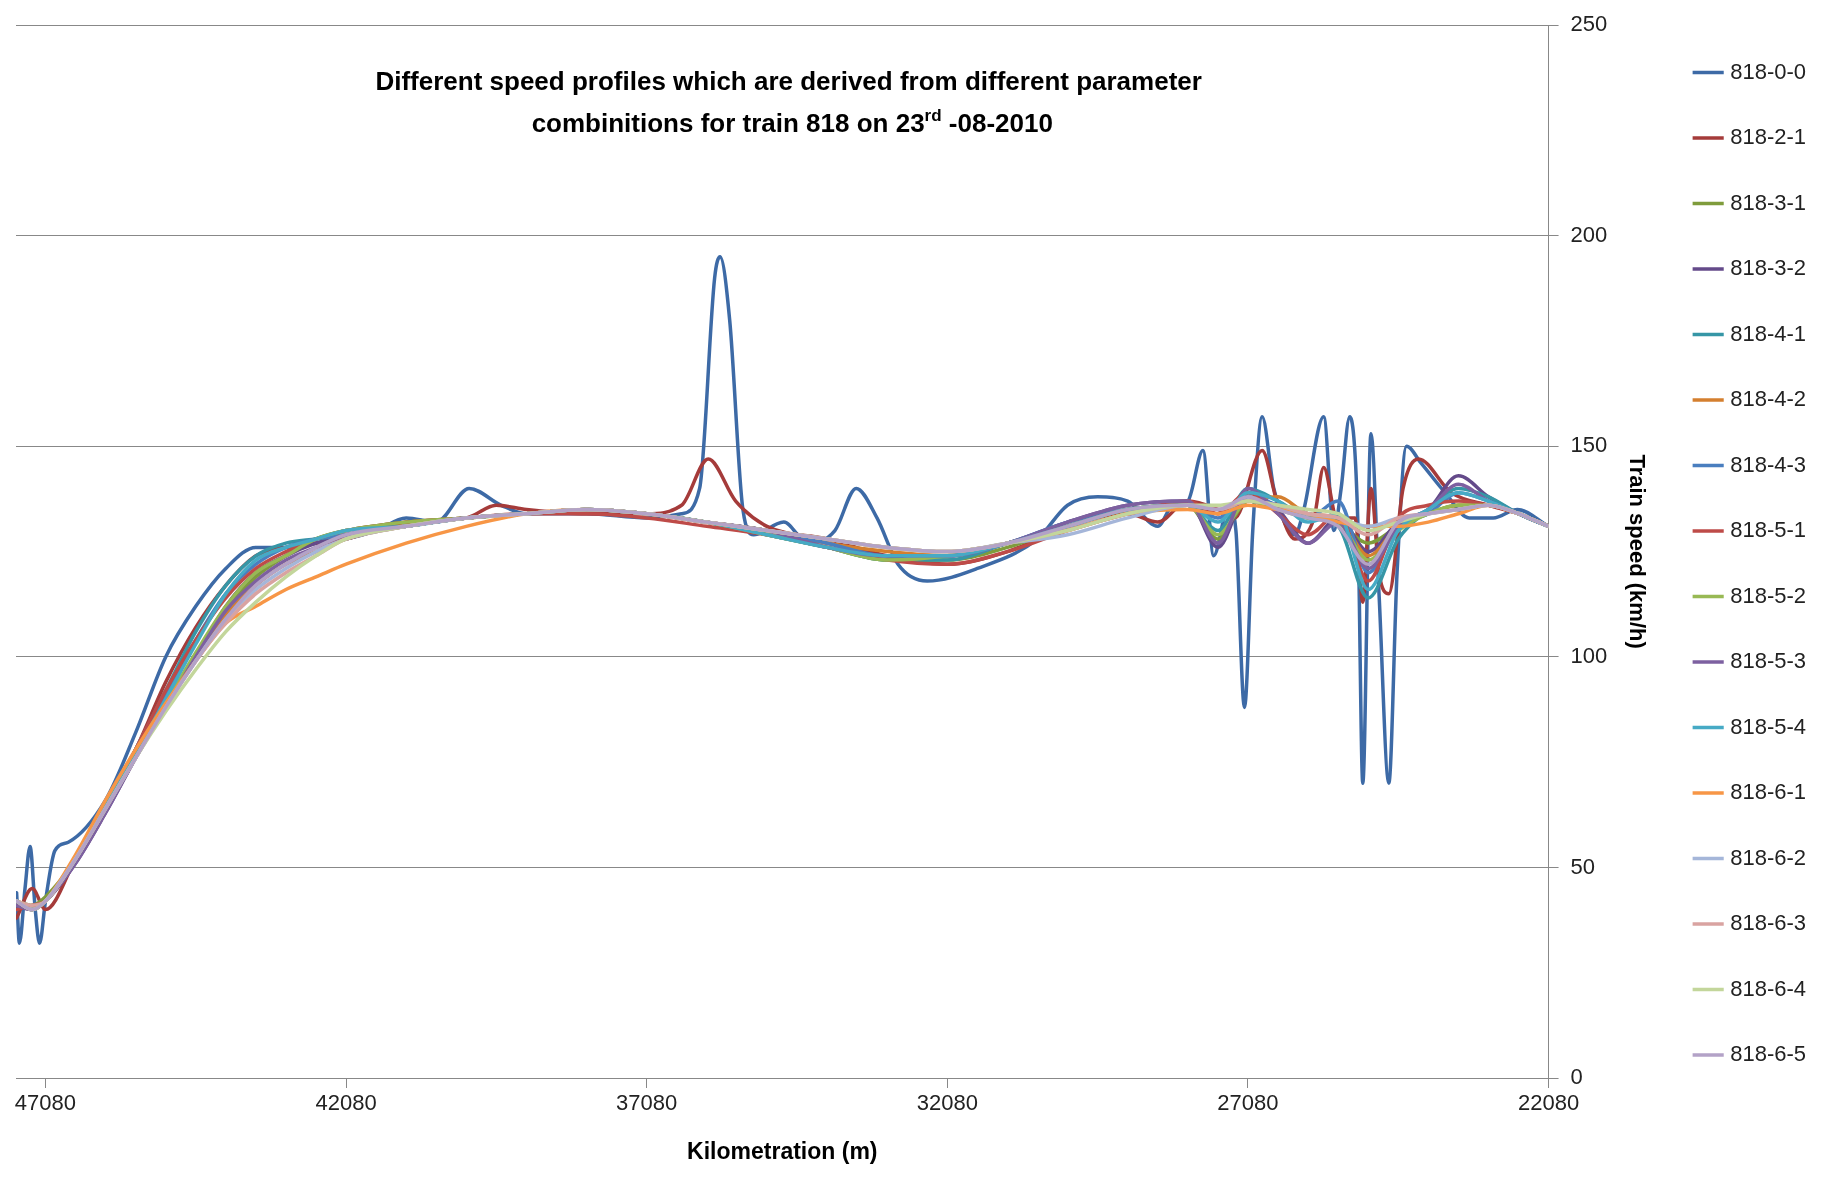  What do you see at coordinates (1768, 792) in the screenshot?
I see `legend-label: 818-6-1` at bounding box center [1768, 792].